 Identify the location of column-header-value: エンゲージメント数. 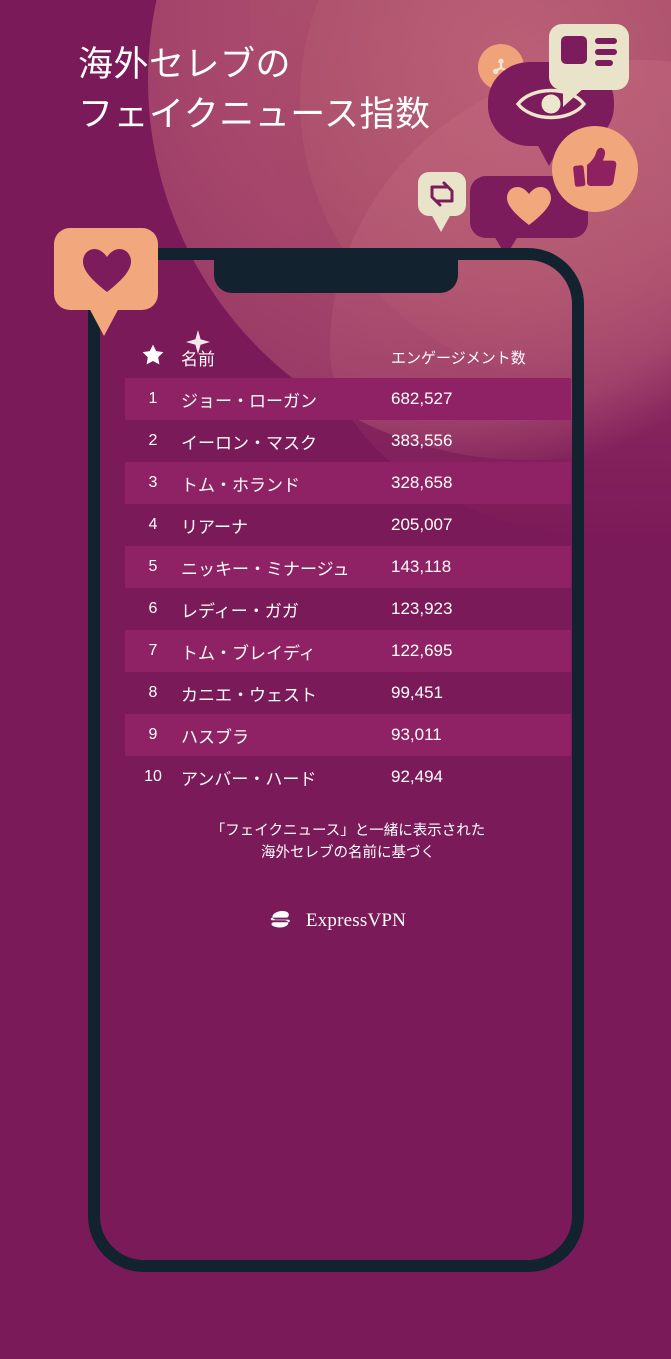
(458, 358).